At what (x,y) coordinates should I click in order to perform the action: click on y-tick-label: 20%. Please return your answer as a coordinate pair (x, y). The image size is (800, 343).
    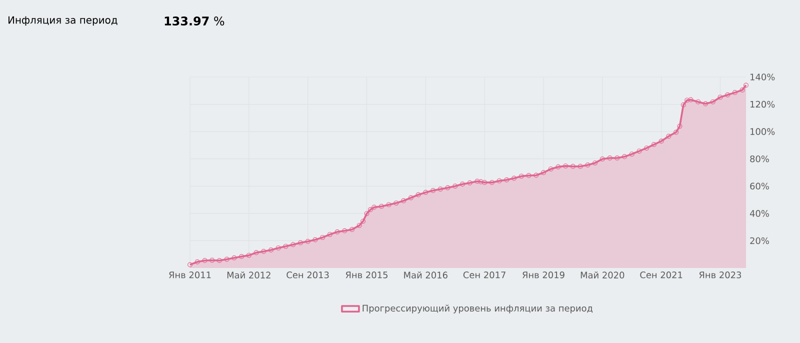
    Looking at the image, I should click on (759, 240).